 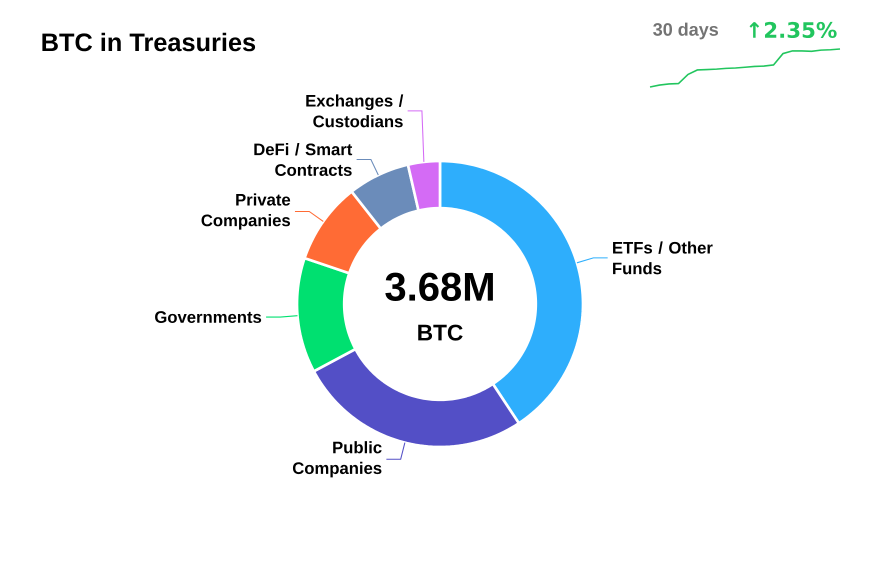 What do you see at coordinates (208, 317) in the screenshot?
I see `slice-label: Governments` at bounding box center [208, 317].